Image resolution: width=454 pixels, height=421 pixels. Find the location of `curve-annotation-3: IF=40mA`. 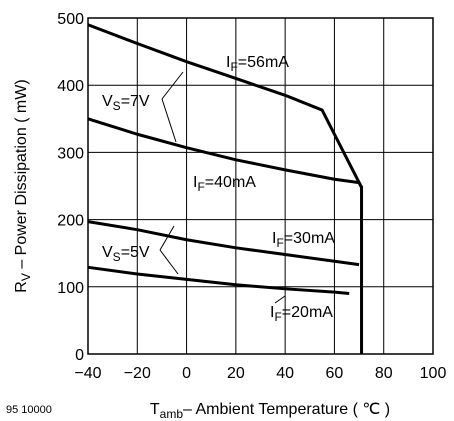

curve-annotation-3: IF=40mA is located at coordinates (224, 184).